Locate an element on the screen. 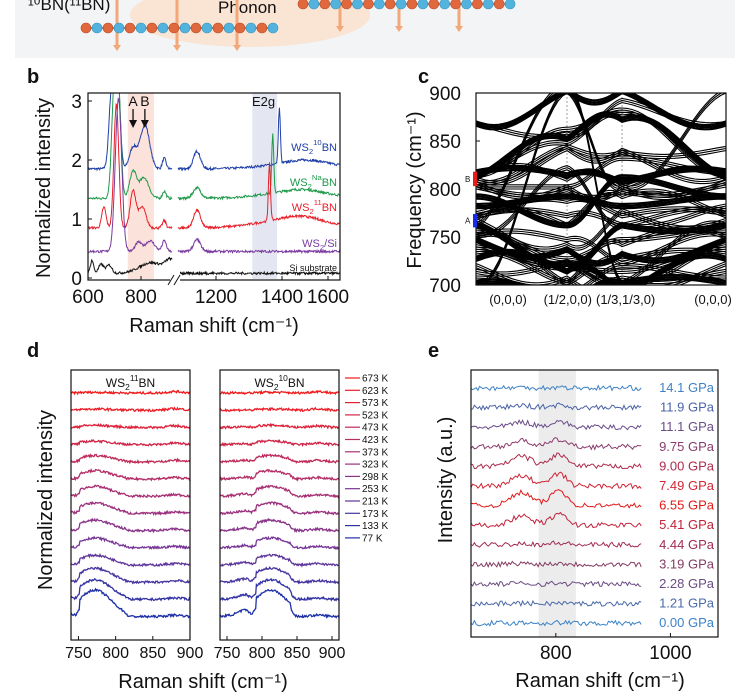  material-label: ¹⁰BN(¹¹BN) is located at coordinates (69, 7).